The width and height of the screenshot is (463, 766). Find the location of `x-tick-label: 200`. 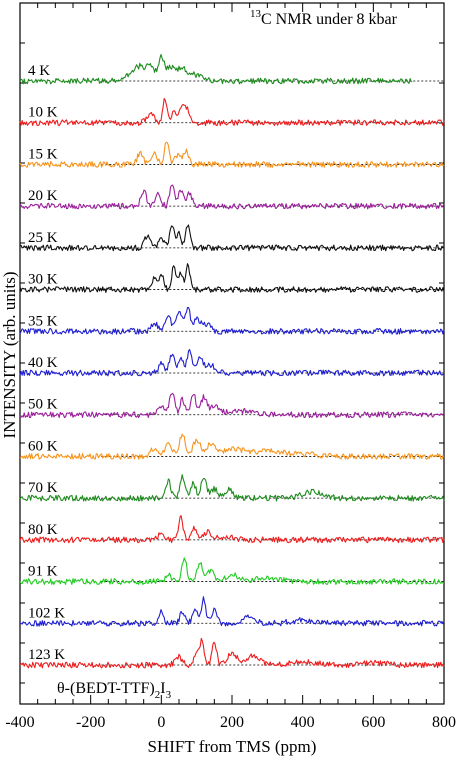

x-tick-label: 200 is located at coordinates (232, 722).